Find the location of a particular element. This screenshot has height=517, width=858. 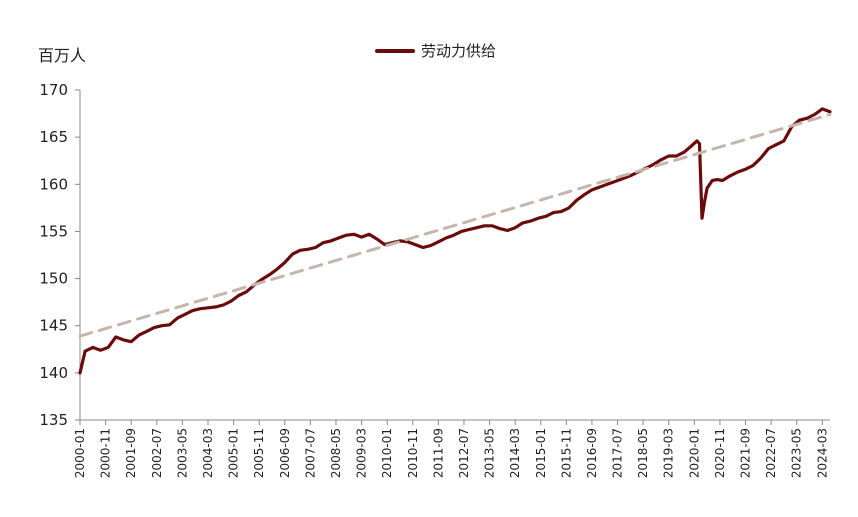

x-tick-label: 2008-05 is located at coordinates (336, 453).